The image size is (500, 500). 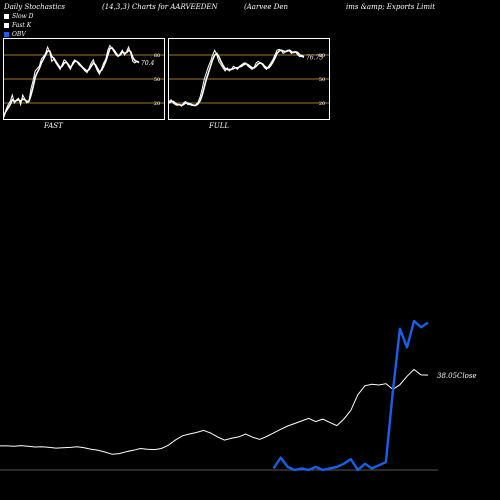 What do you see at coordinates (6, 25) in the screenshot?
I see `legend-swatch-fast-k` at bounding box center [6, 25].